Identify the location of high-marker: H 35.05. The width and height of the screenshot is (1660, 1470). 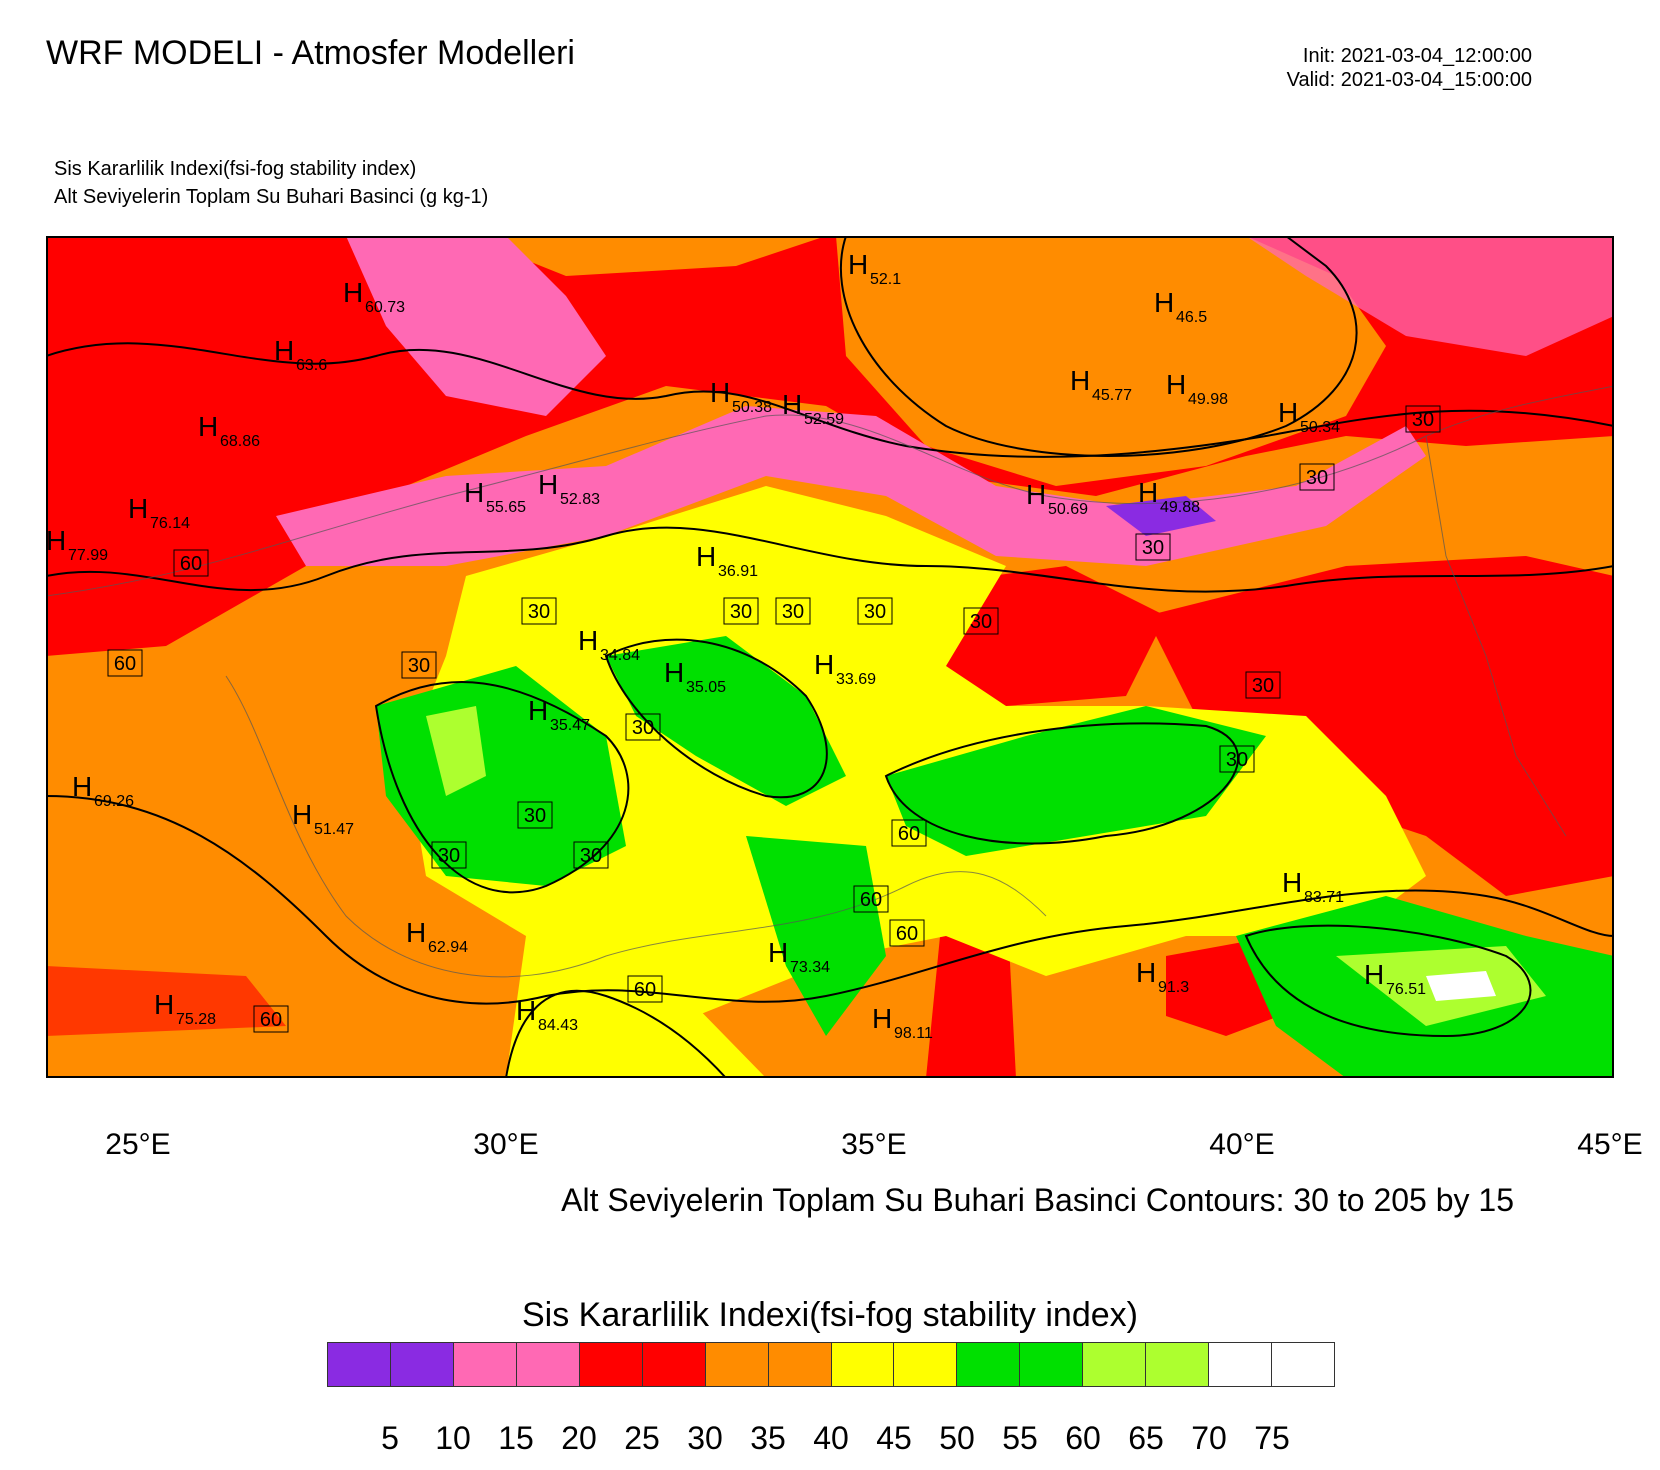
(695, 676).